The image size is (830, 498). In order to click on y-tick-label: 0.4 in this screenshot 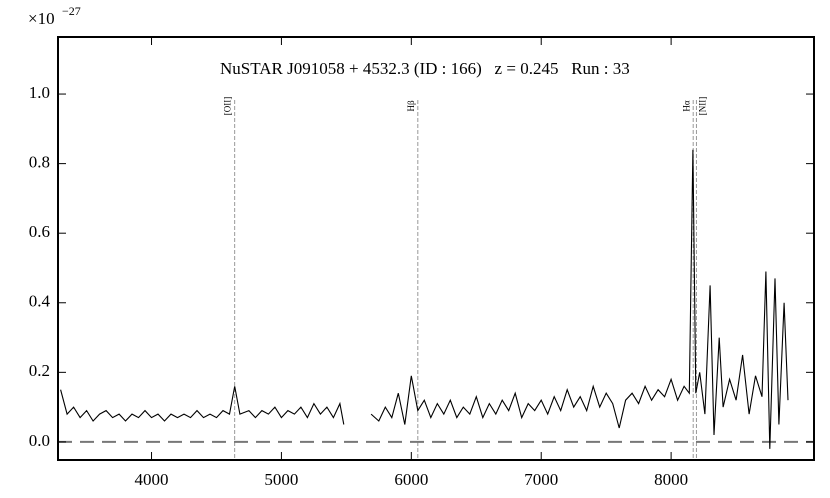, I will do `click(40, 301)`.